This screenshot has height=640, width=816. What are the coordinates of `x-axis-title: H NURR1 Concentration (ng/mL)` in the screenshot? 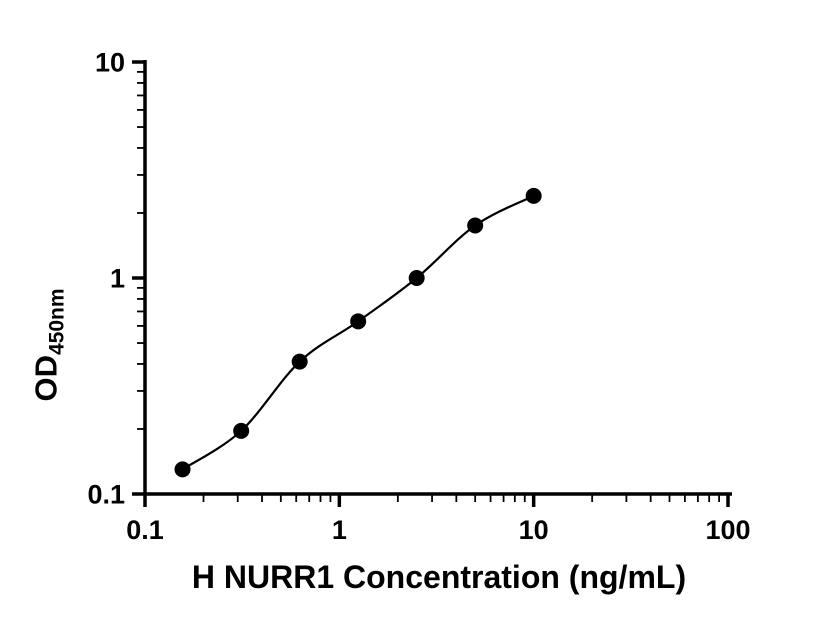 It's located at (439, 577).